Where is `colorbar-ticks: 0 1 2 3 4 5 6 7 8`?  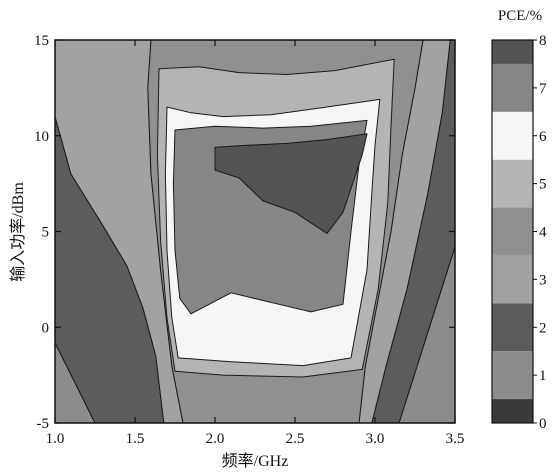
colorbar-ticks: 0 1 2 3 4 5 6 7 8 is located at coordinates (540, 232).